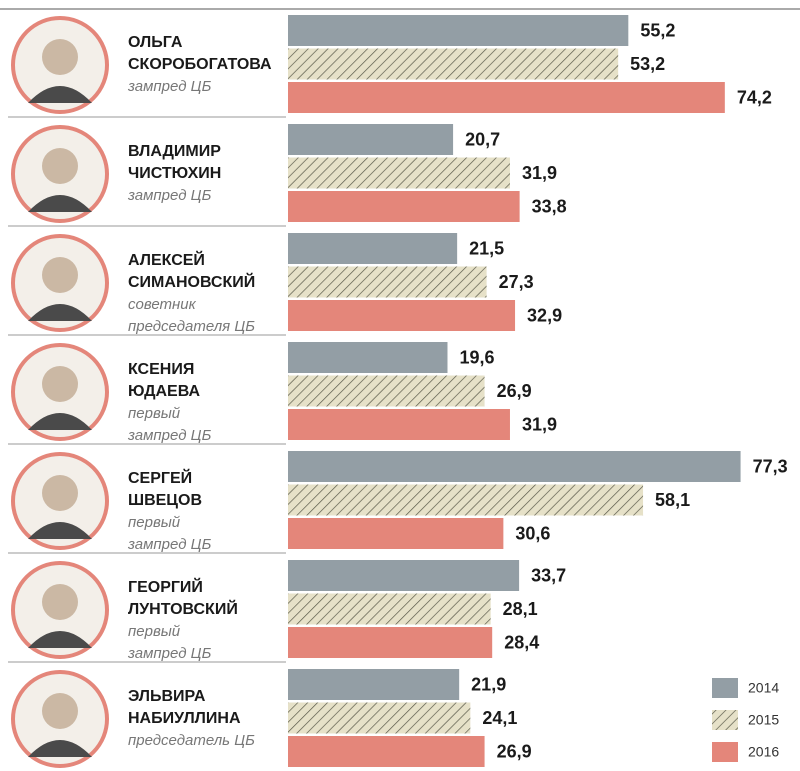 This screenshot has width=800, height=771. Describe the element at coordinates (183, 608) in the screenshot. I see `person-name: ЛУНТОВСКИЙ` at that location.